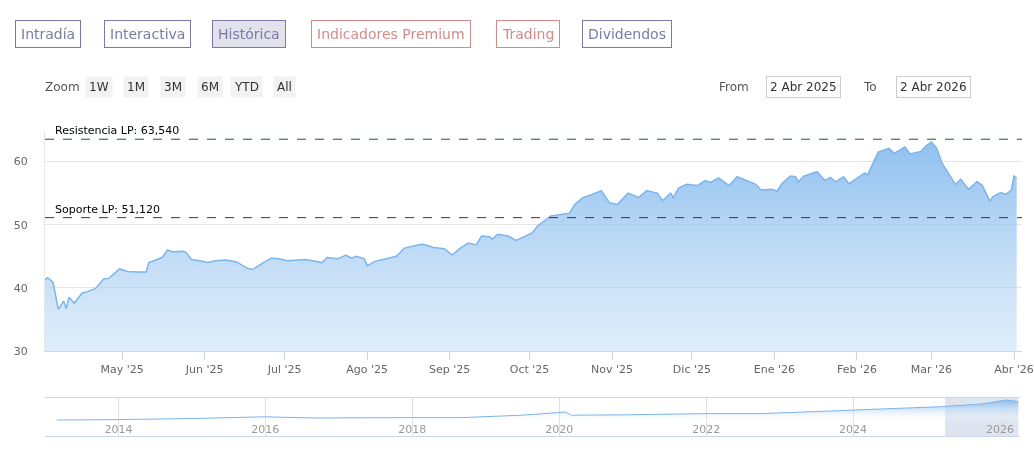  Describe the element at coordinates (931, 370) in the screenshot. I see `x-tick-label: Mar '26` at that location.